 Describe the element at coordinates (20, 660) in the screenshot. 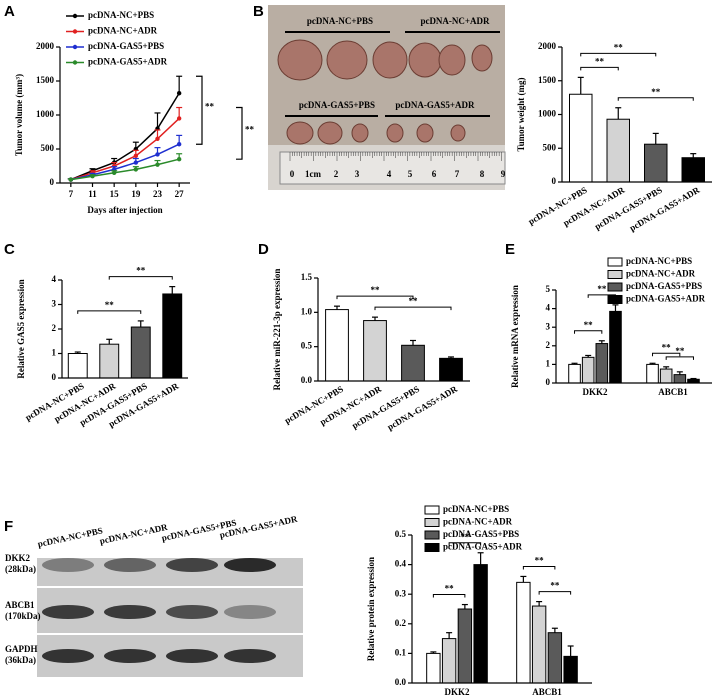

I see `row-size: (36kDa)` at that location.